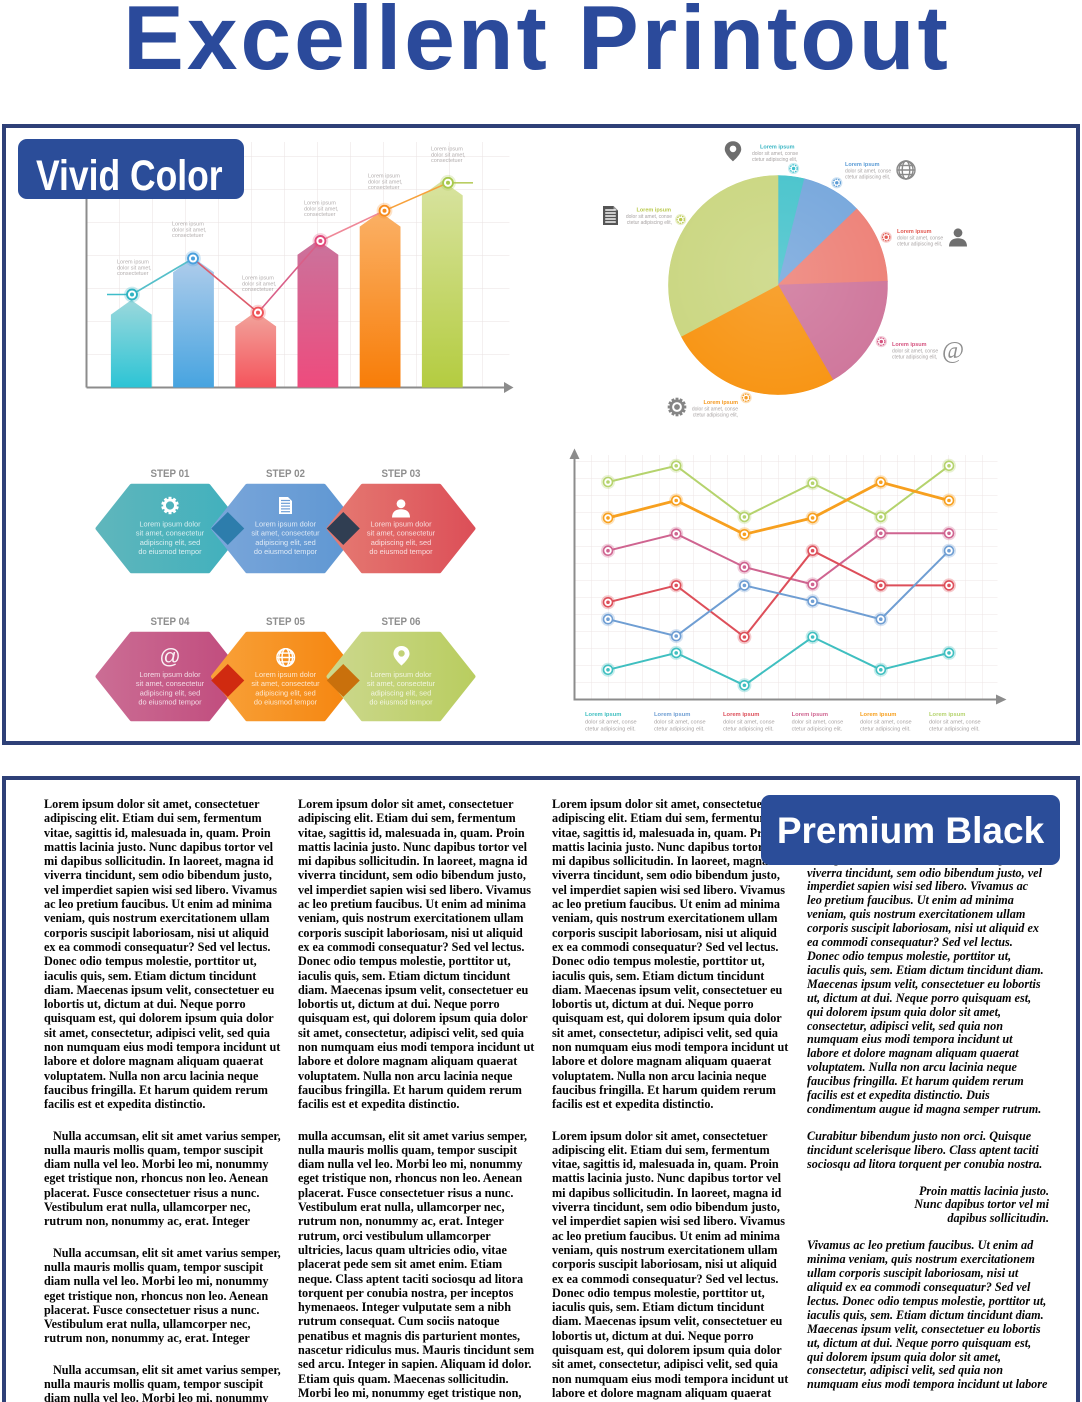 The height and width of the screenshot is (1402, 1082). Describe the element at coordinates (401, 622) in the screenshot. I see `svg-text: STEP 06` at that location.